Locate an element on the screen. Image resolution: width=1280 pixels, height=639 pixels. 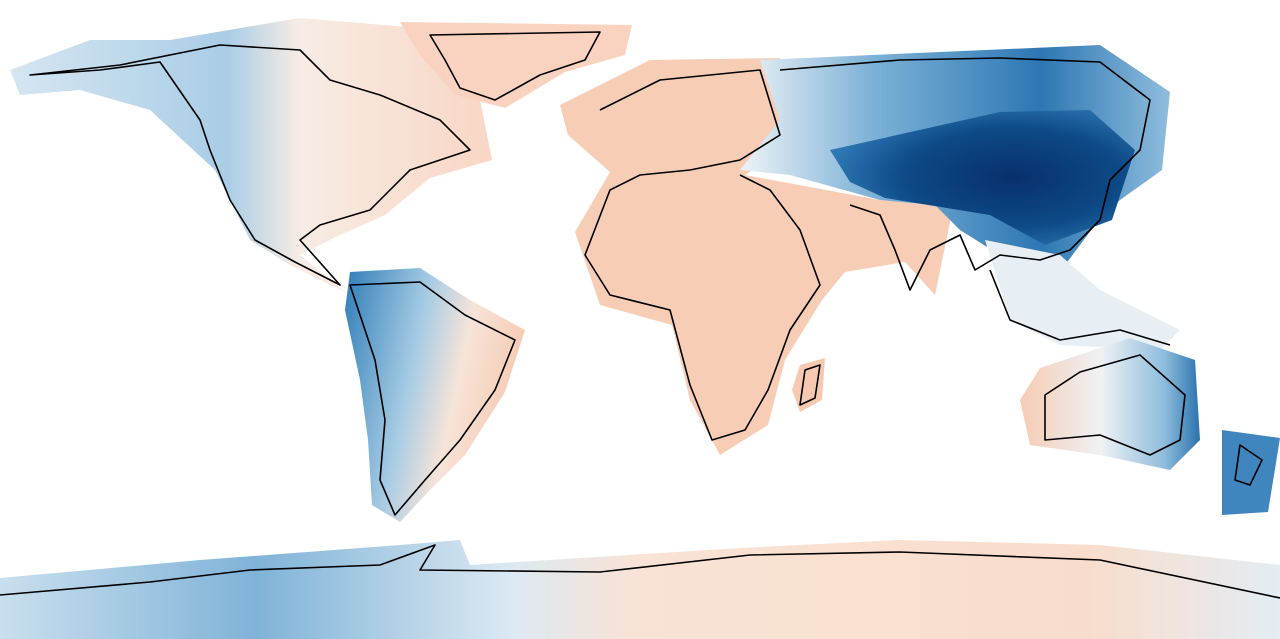
coast-asia is located at coordinates (965, 174).